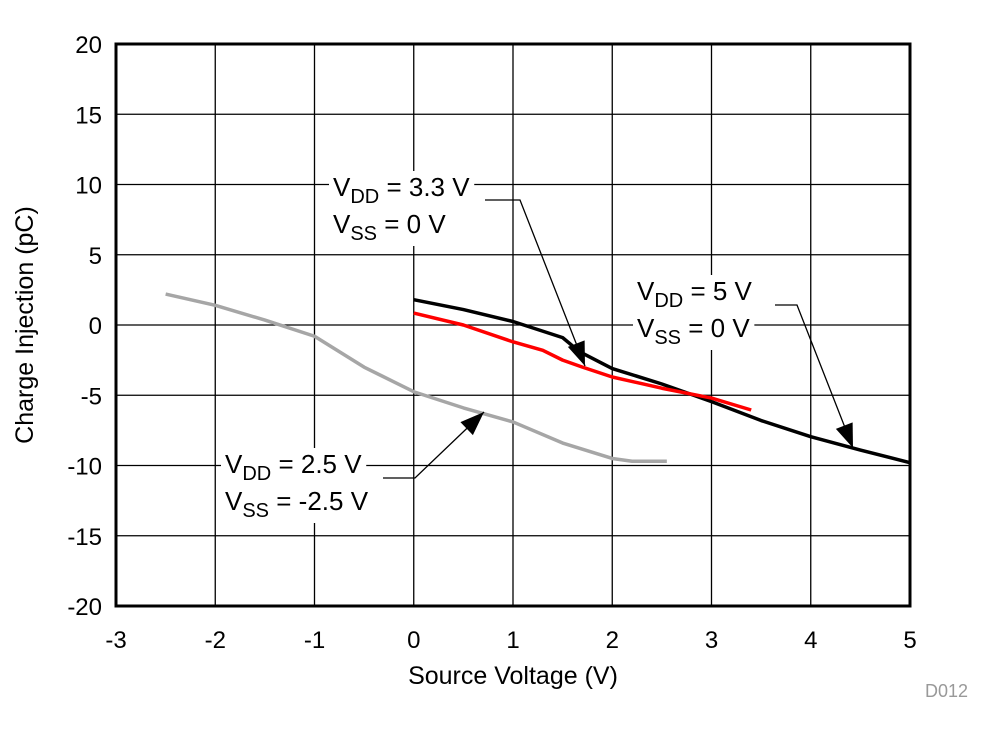  Describe the element at coordinates (711, 640) in the screenshot. I see `x-tick-label: 3` at that location.